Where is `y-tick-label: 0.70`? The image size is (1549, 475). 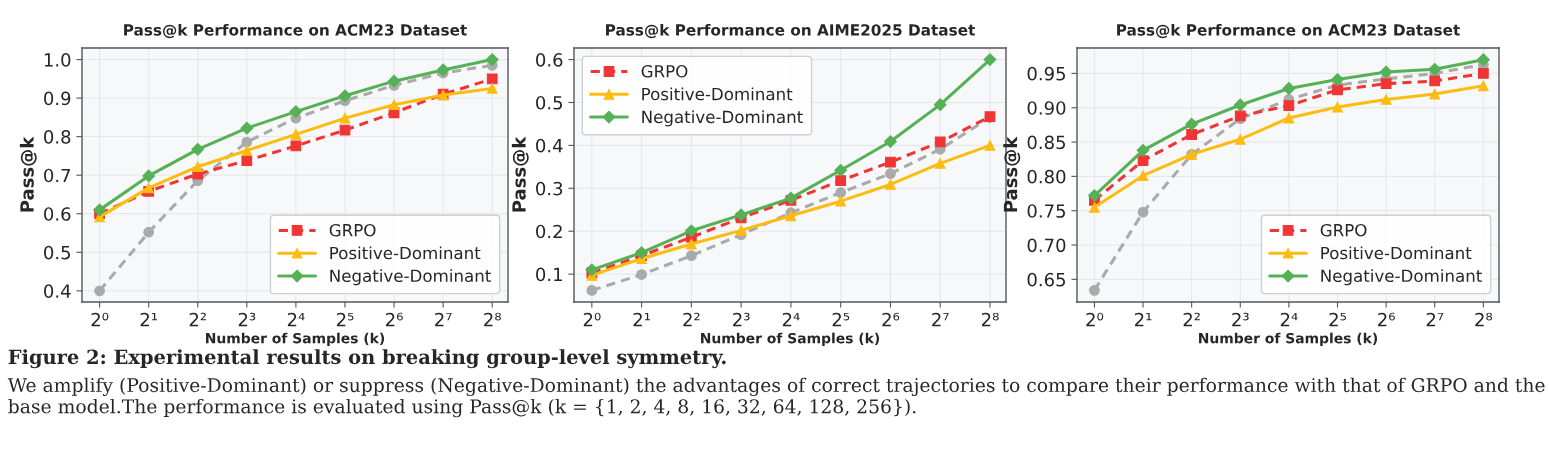 y-tick-label: 0.70 is located at coordinates (1046, 245).